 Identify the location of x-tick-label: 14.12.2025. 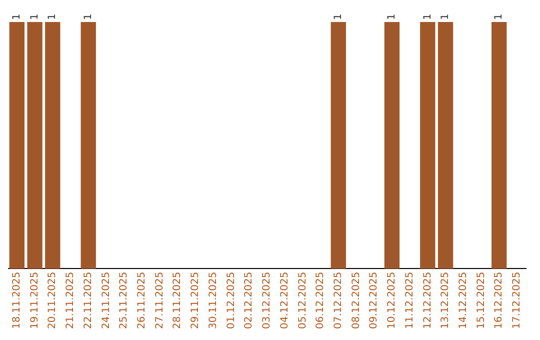
(463, 301).